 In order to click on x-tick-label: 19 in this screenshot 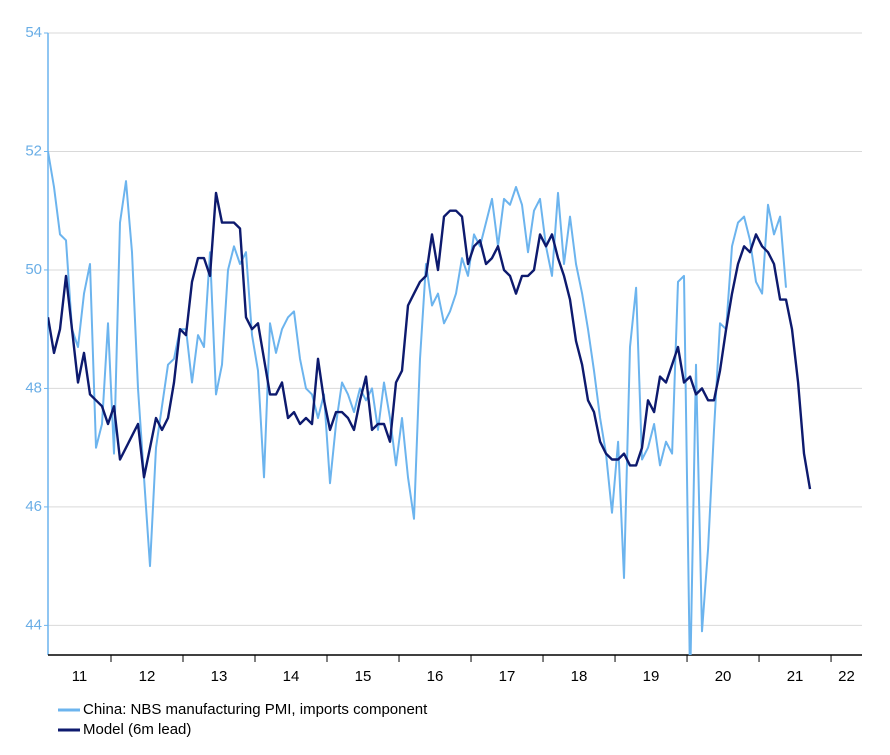, I will do `click(651, 676)`.